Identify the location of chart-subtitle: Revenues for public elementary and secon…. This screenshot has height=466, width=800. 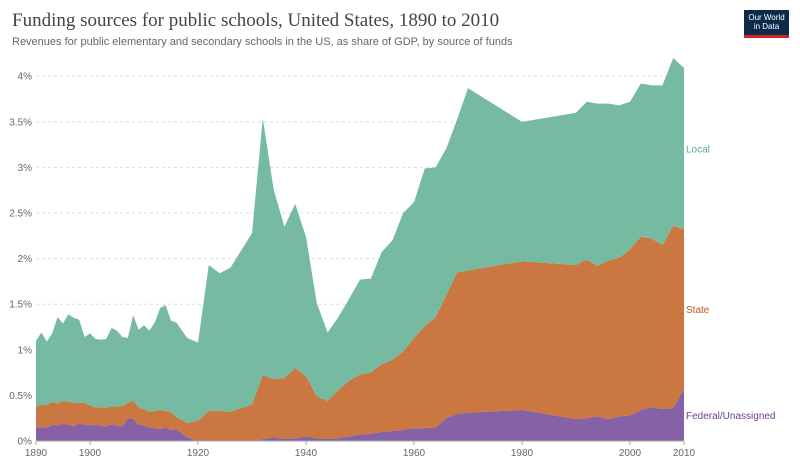
(262, 42).